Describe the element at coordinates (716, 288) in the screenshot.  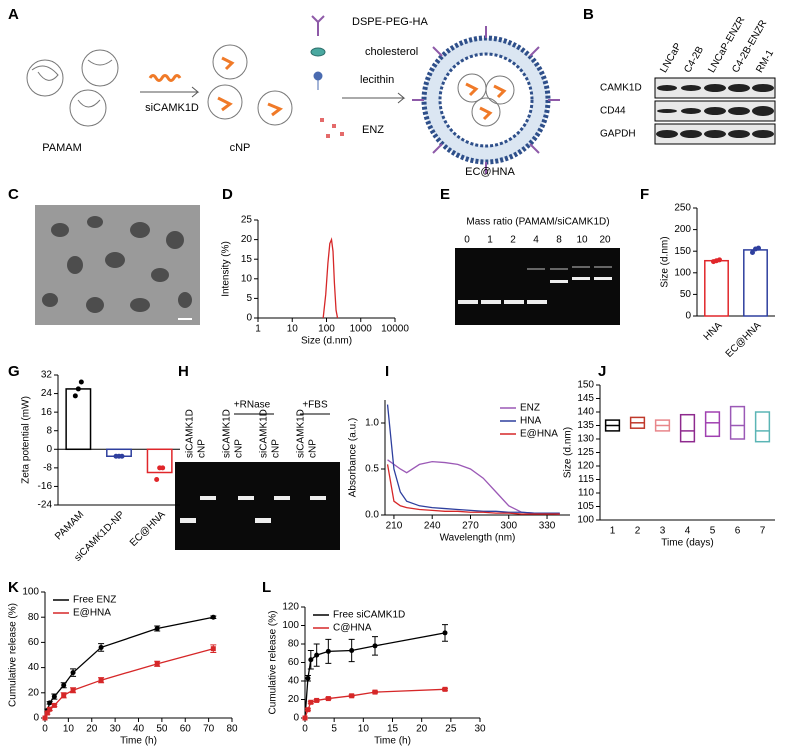
I see `bar` at that location.